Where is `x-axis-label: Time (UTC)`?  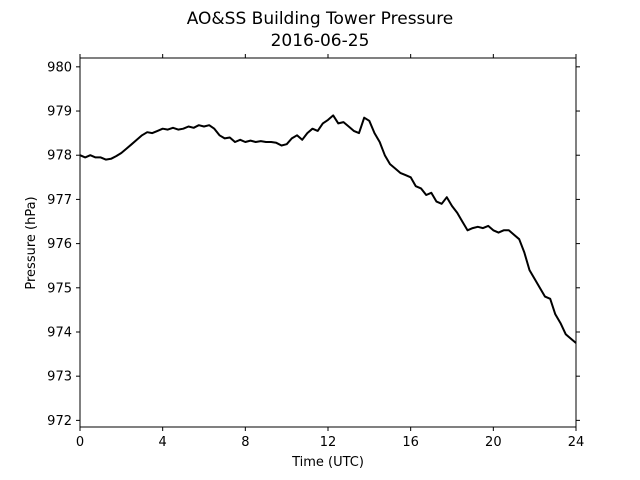
x-axis-label: Time (UTC) is located at coordinates (327, 462).